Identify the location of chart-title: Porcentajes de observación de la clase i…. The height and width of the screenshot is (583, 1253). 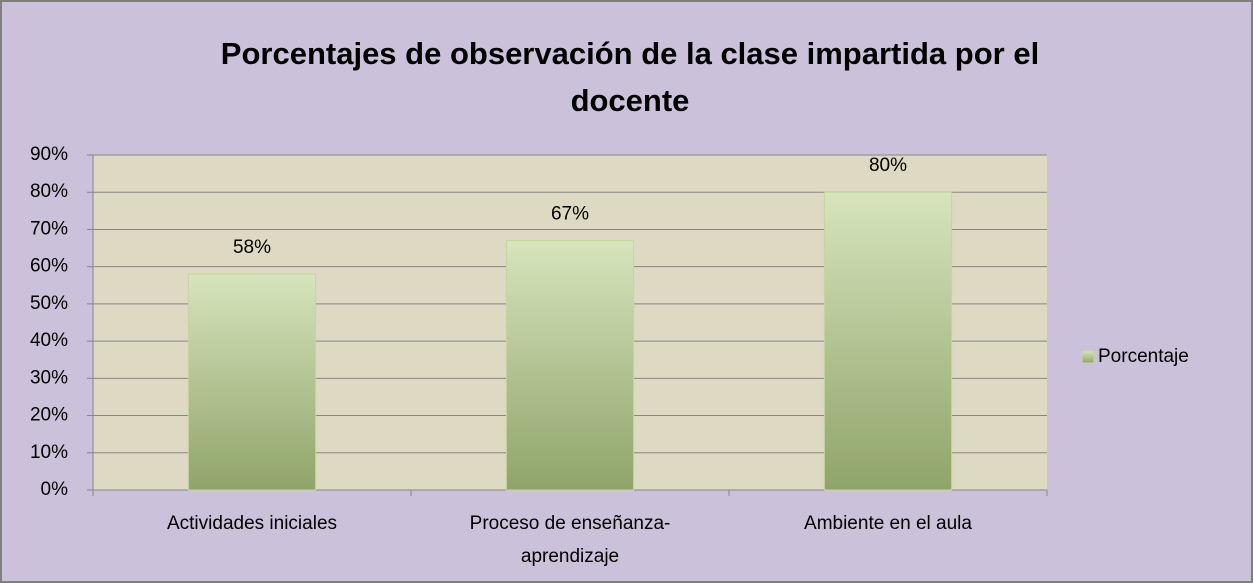
(630, 77).